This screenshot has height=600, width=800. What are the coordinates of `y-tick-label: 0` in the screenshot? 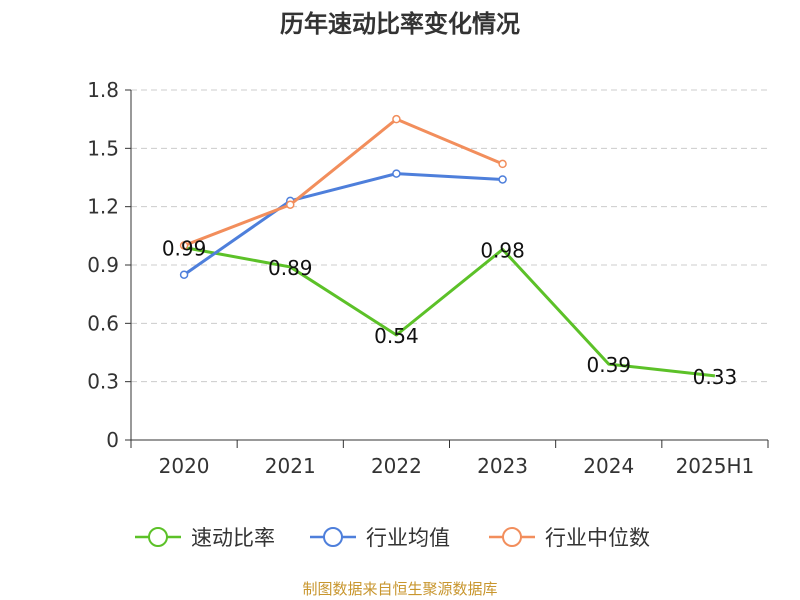 It's located at (112, 440).